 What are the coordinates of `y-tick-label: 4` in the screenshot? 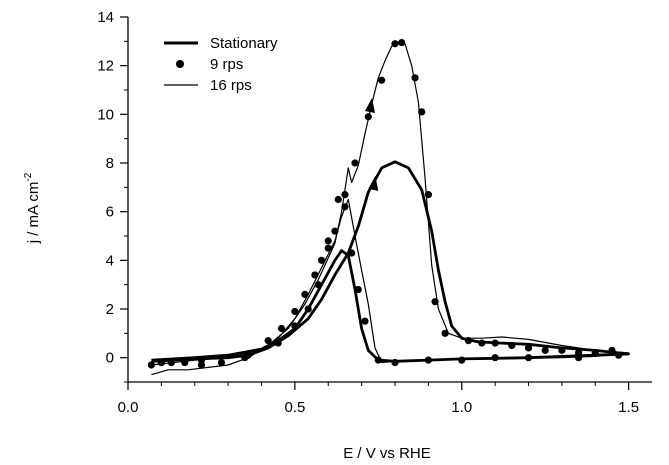 It's located at (110, 260).